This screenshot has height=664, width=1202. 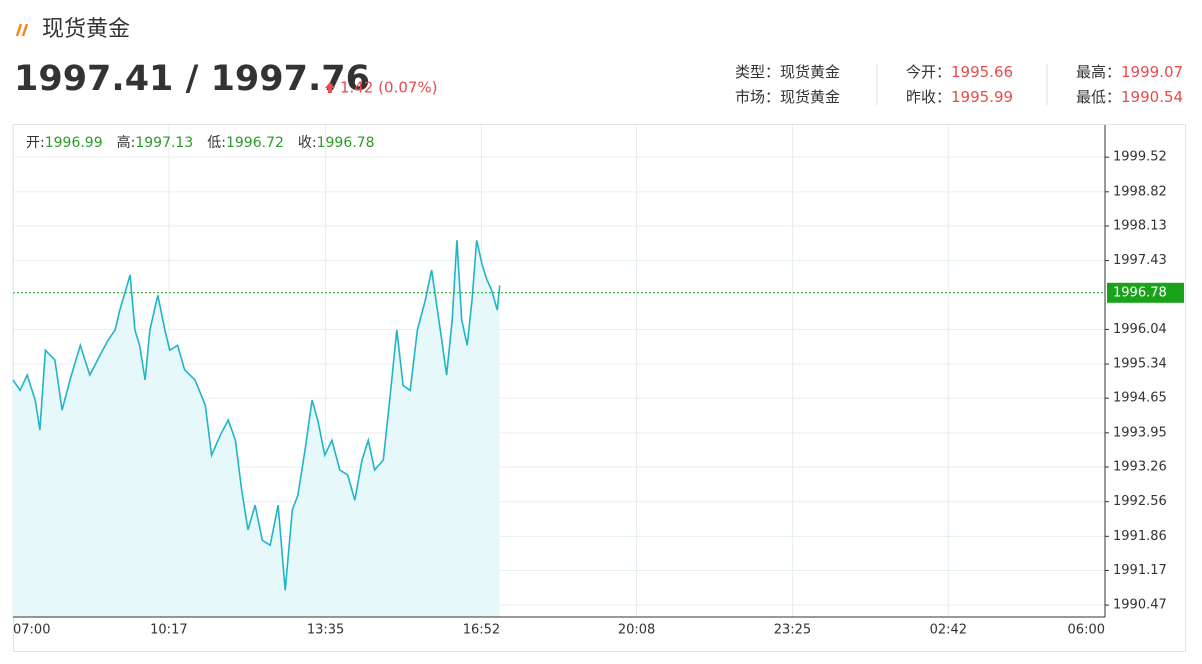 I want to click on y-tick-label: 1998.82, so click(x=1140, y=191).